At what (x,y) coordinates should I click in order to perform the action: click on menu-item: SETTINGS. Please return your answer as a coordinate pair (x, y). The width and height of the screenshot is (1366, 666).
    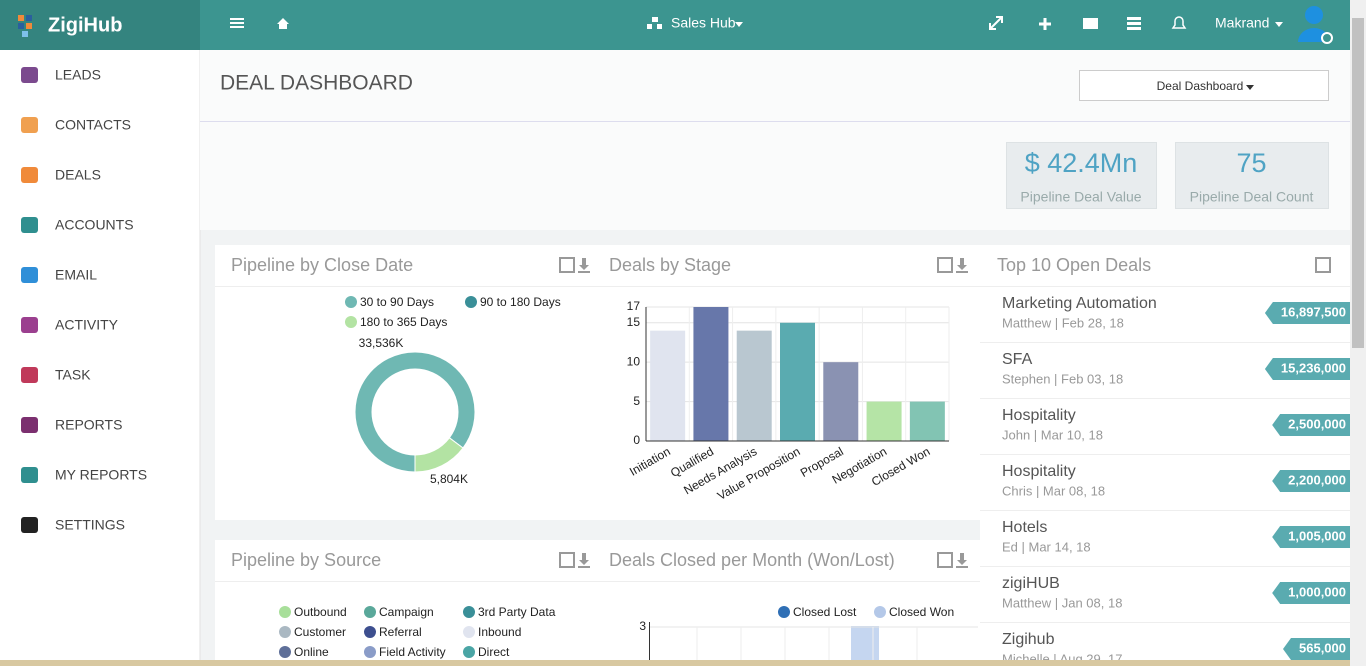
    Looking at the image, I should click on (90, 525).